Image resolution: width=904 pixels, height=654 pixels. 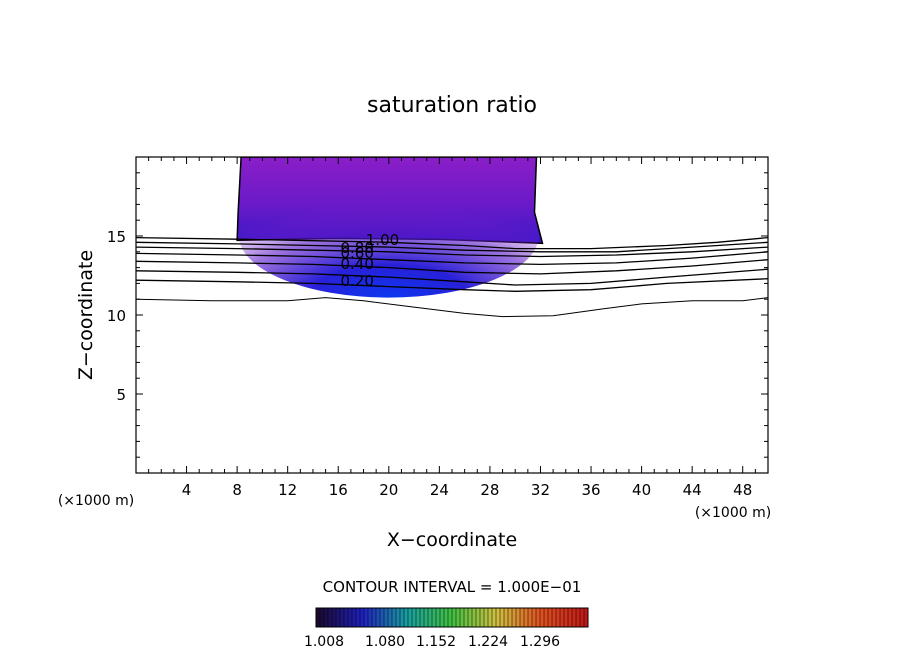 I want to click on contour-label-2: 0.60, so click(x=356, y=253).